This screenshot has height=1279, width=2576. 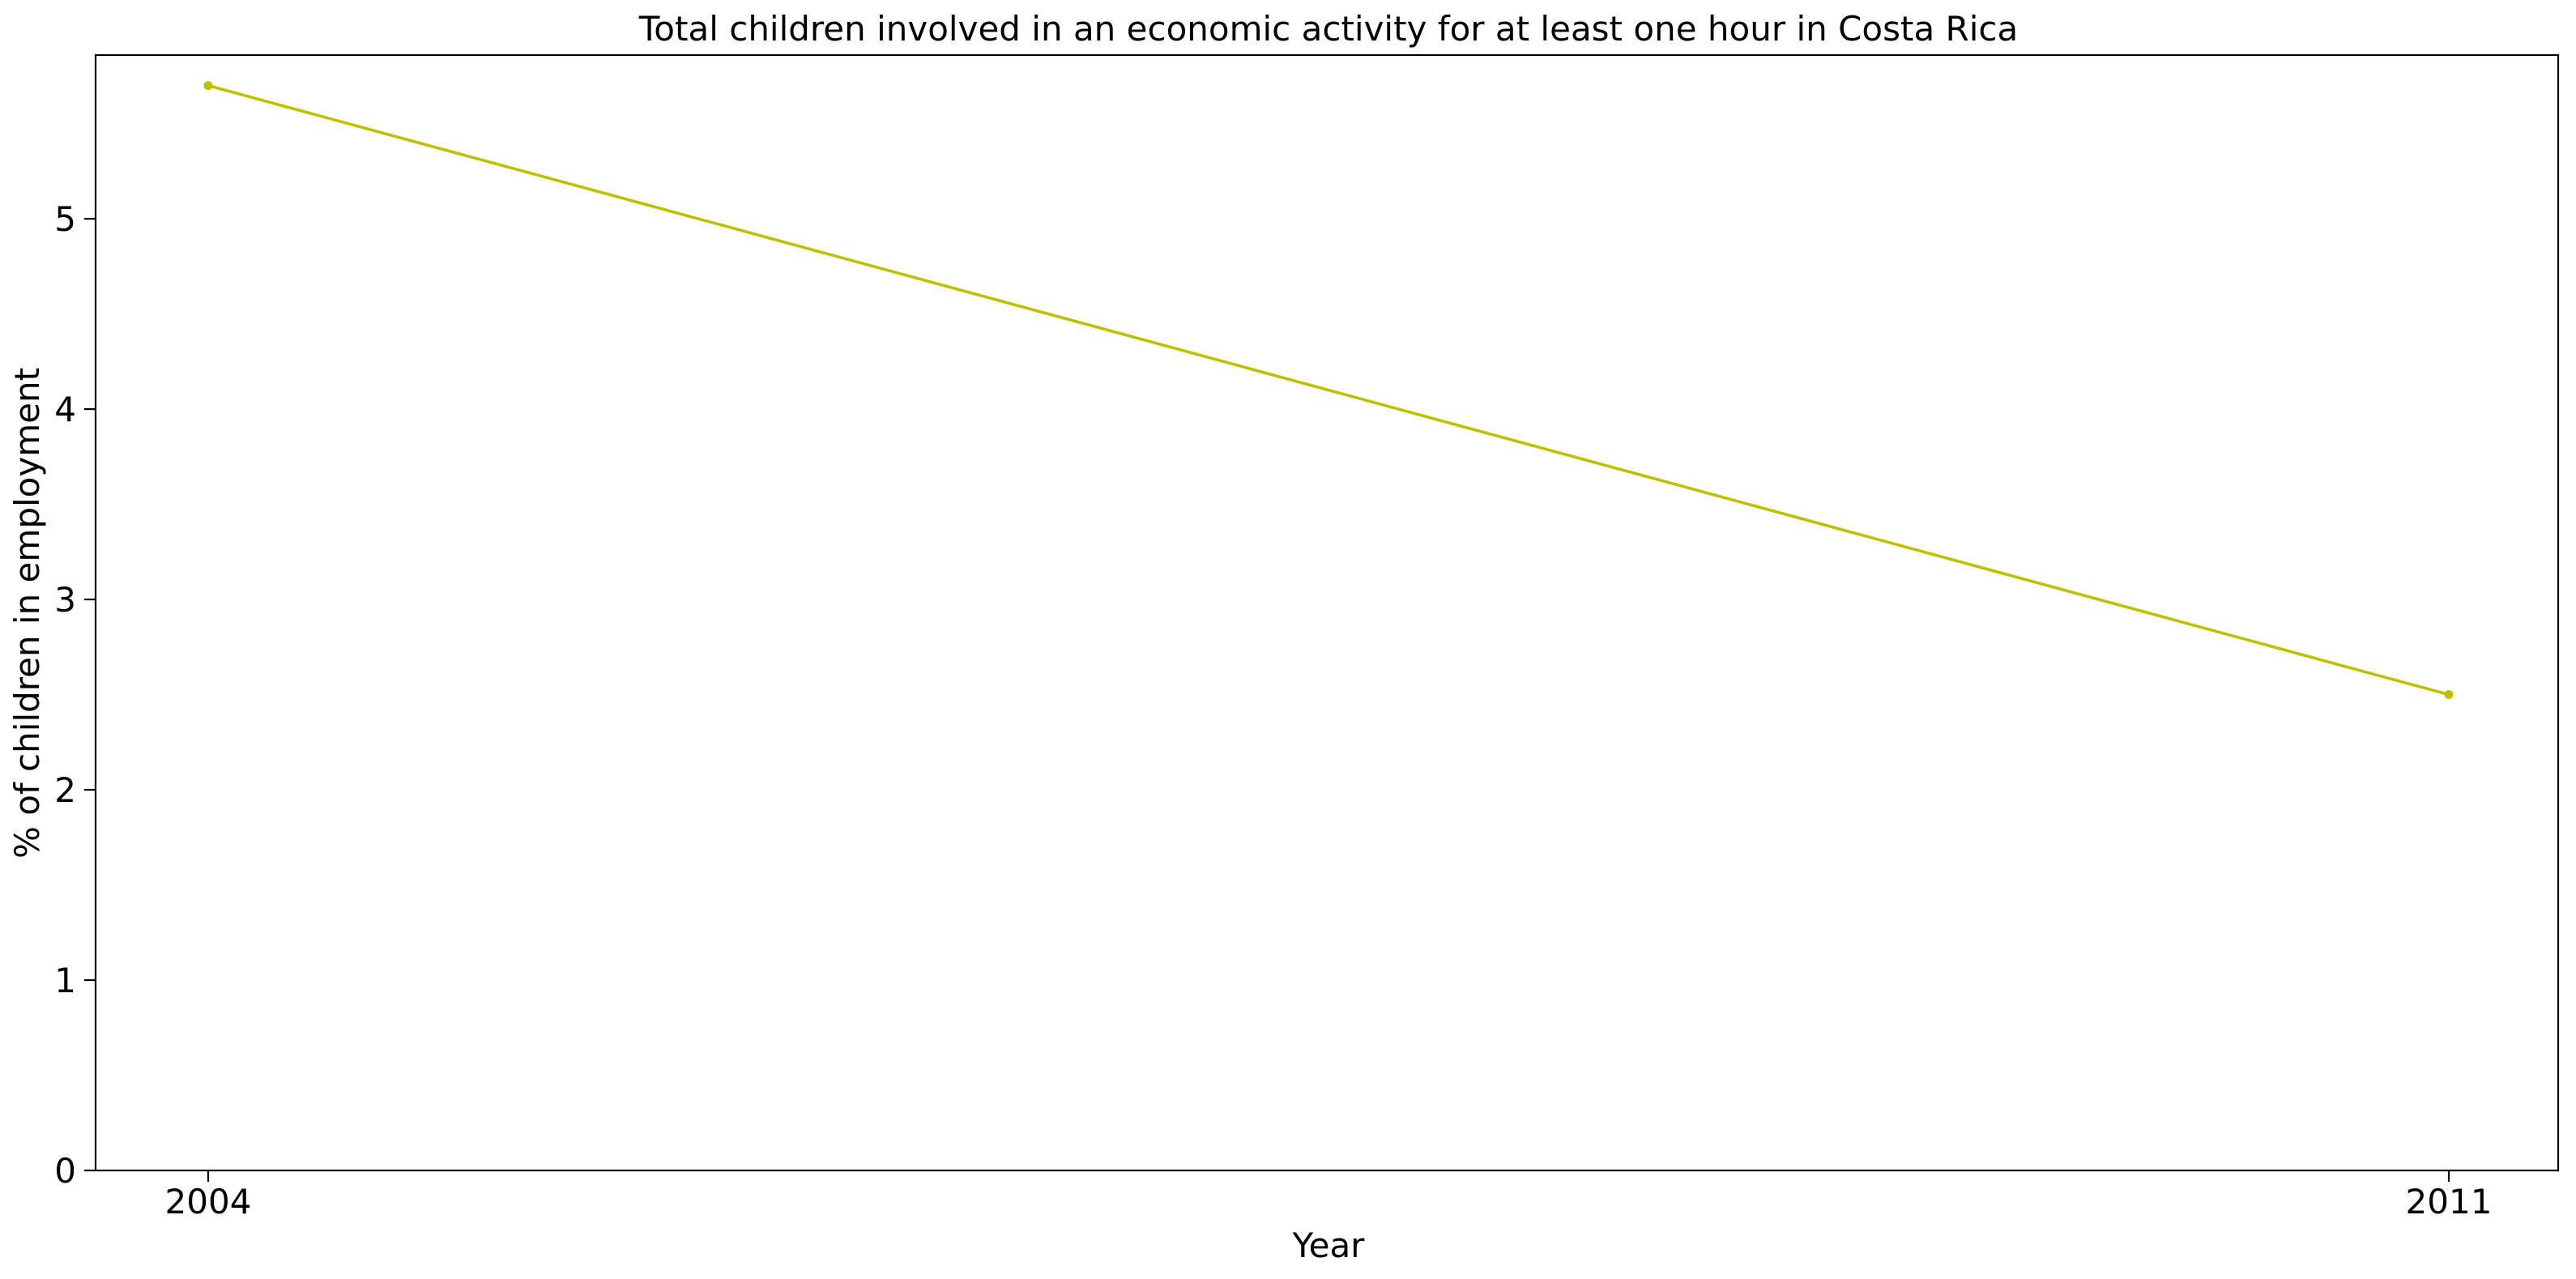 I want to click on y-tick-label: 0, so click(x=65, y=1171).